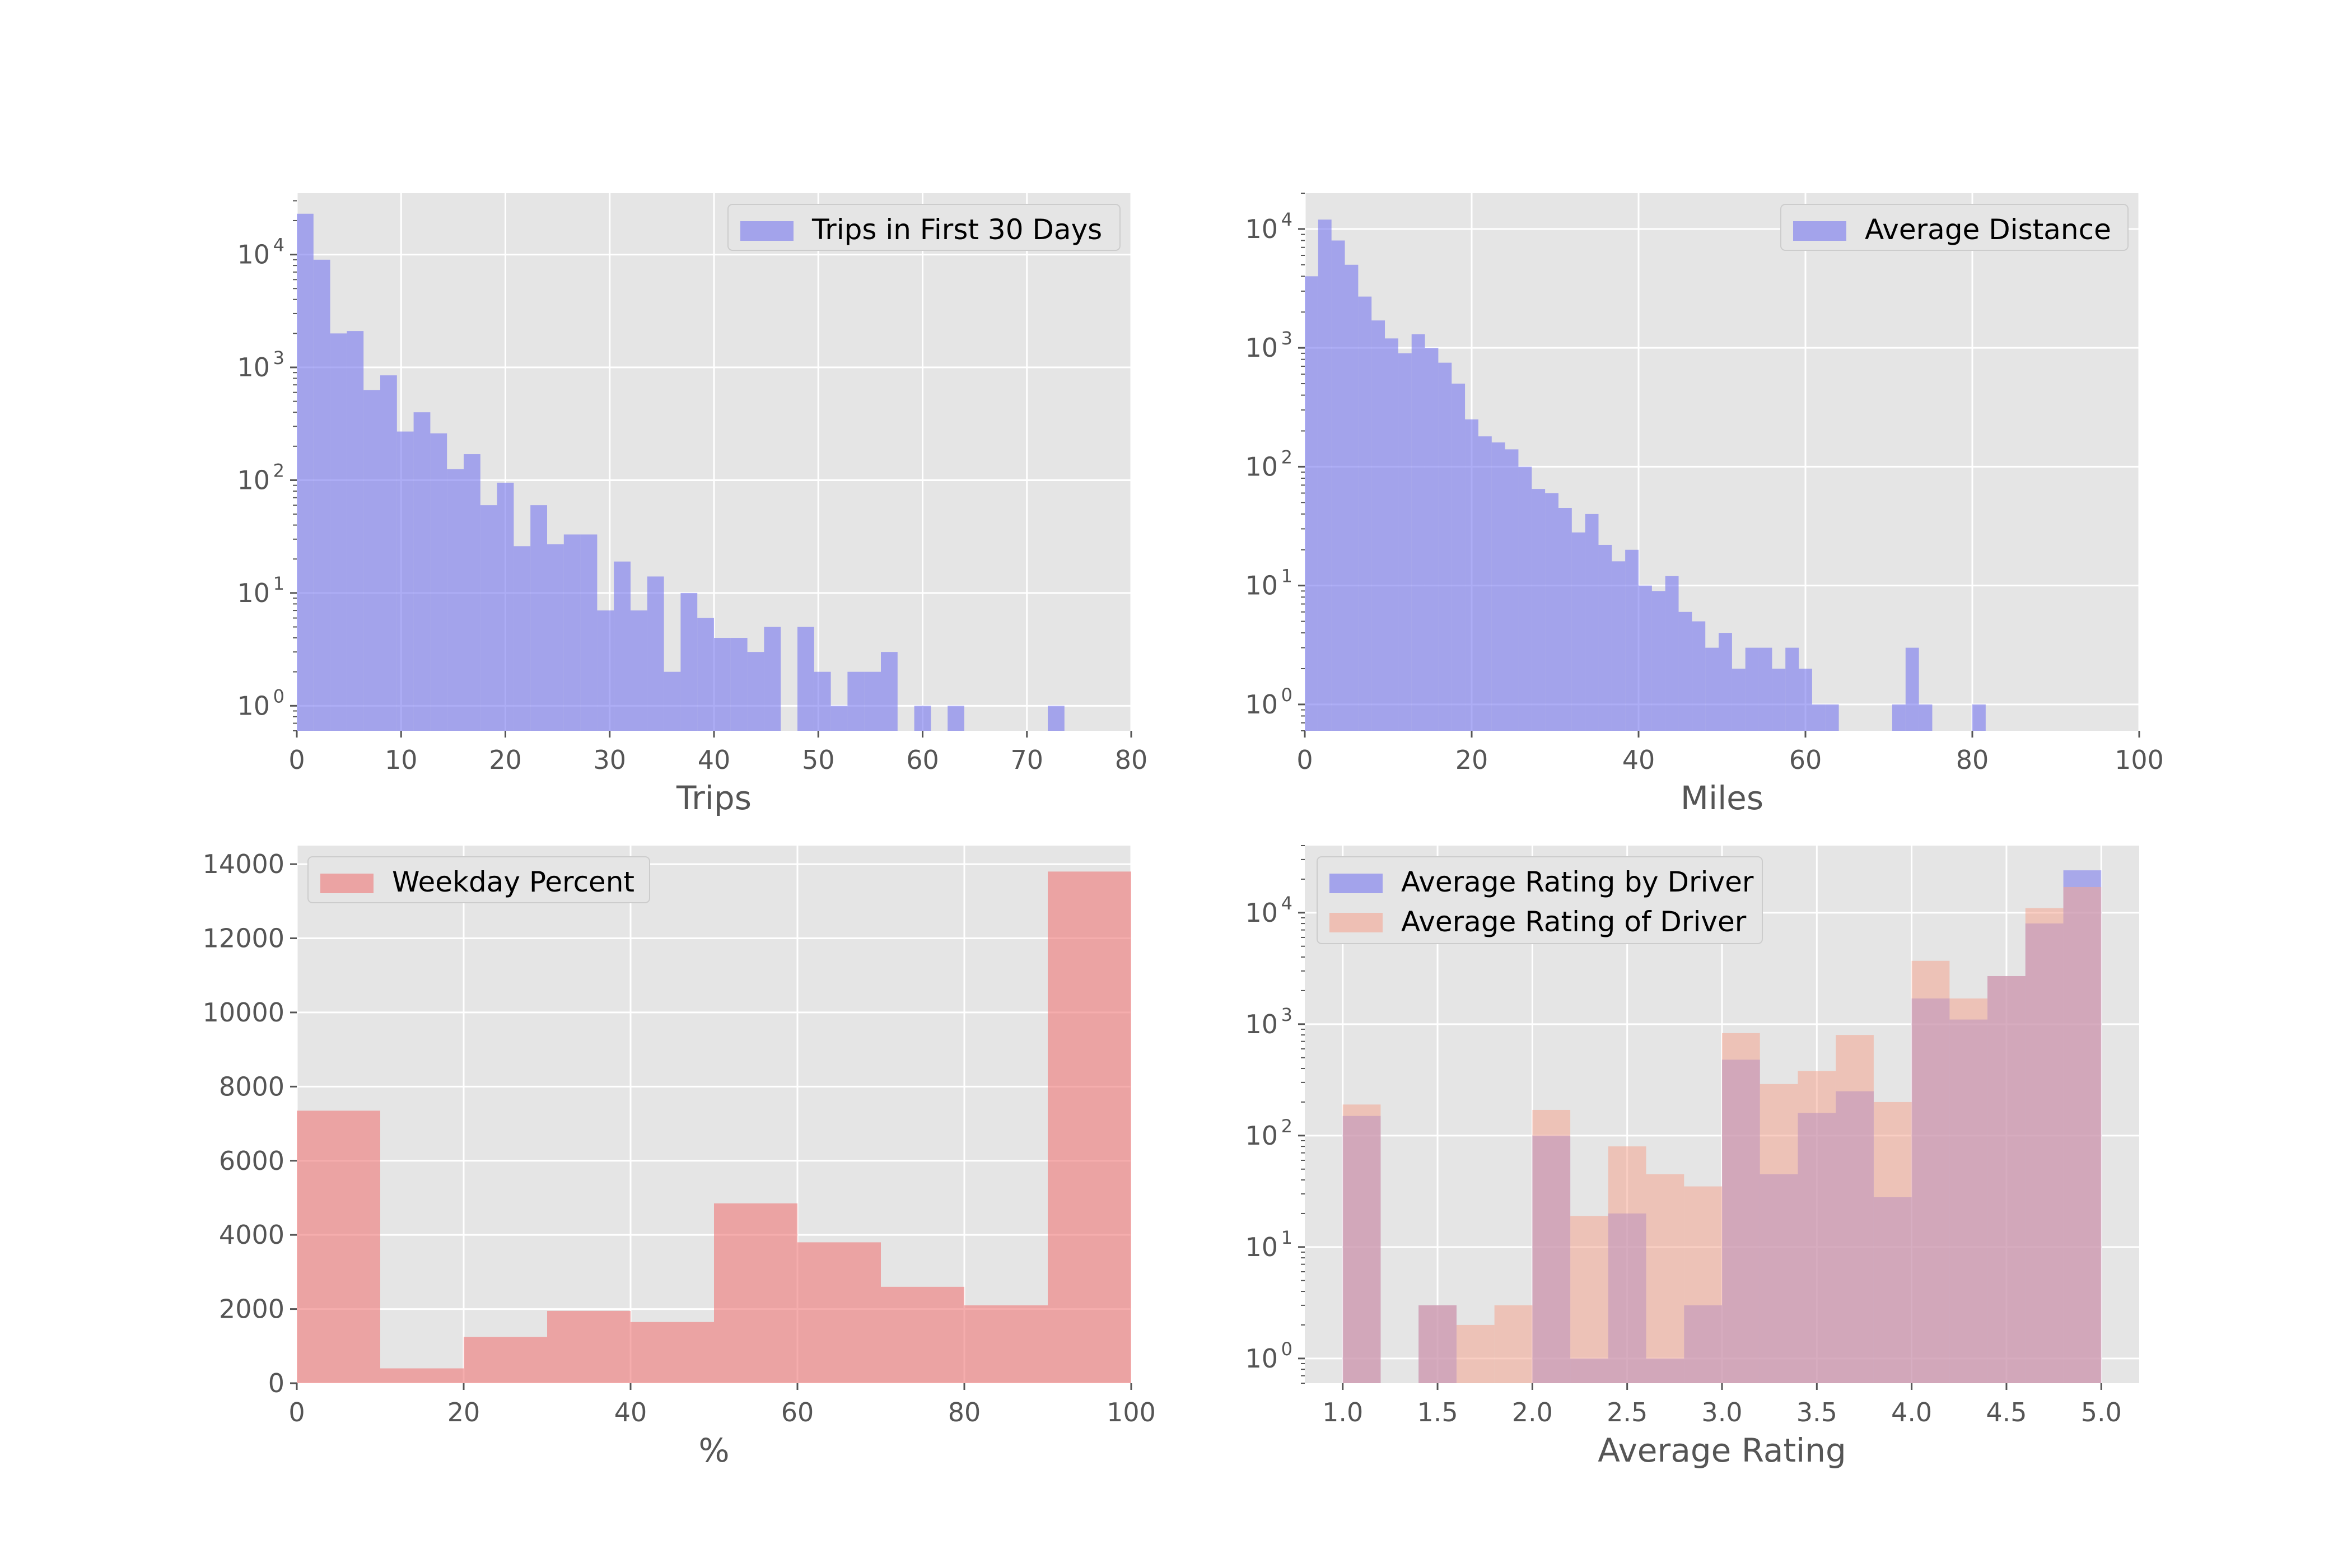 Image resolution: width=2352 pixels, height=1568 pixels. Describe the element at coordinates (2102, 1412) in the screenshot. I see `rating-x-tick-label: 5.0` at that location.